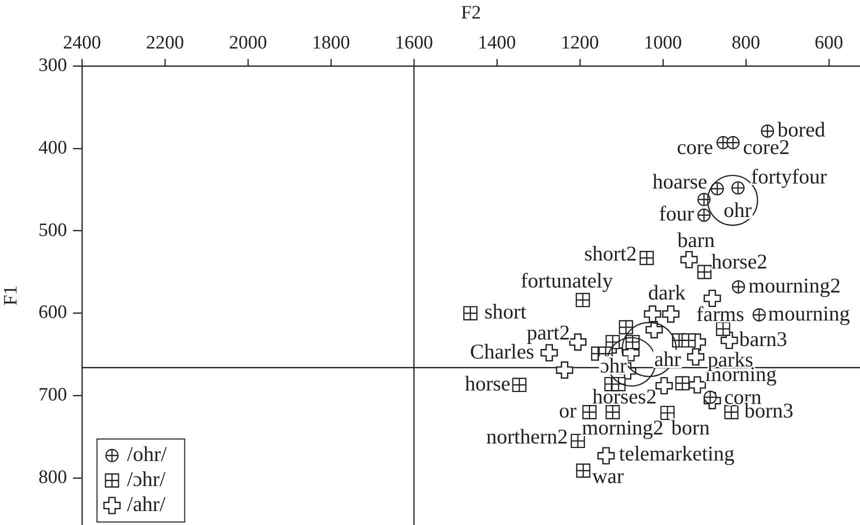  Describe the element at coordinates (52, 230) in the screenshot. I see `y-tick-label: 500` at that location.